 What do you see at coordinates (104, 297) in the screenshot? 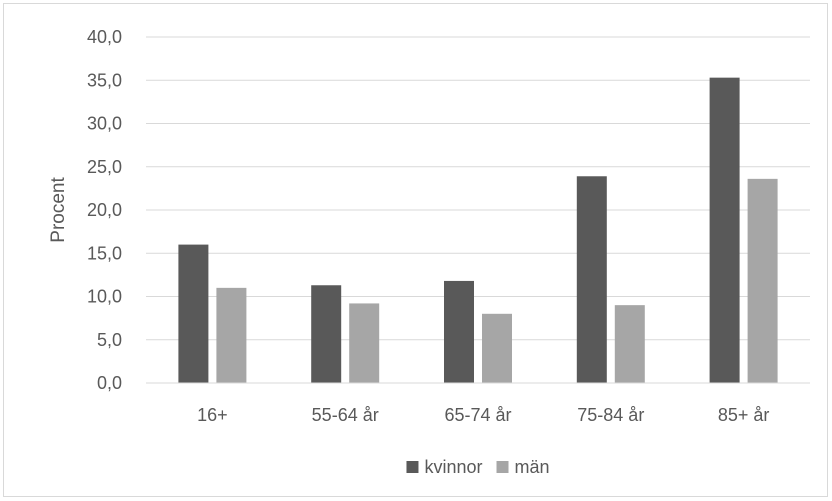
I see `y-tick-label: 10,0` at bounding box center [104, 297].